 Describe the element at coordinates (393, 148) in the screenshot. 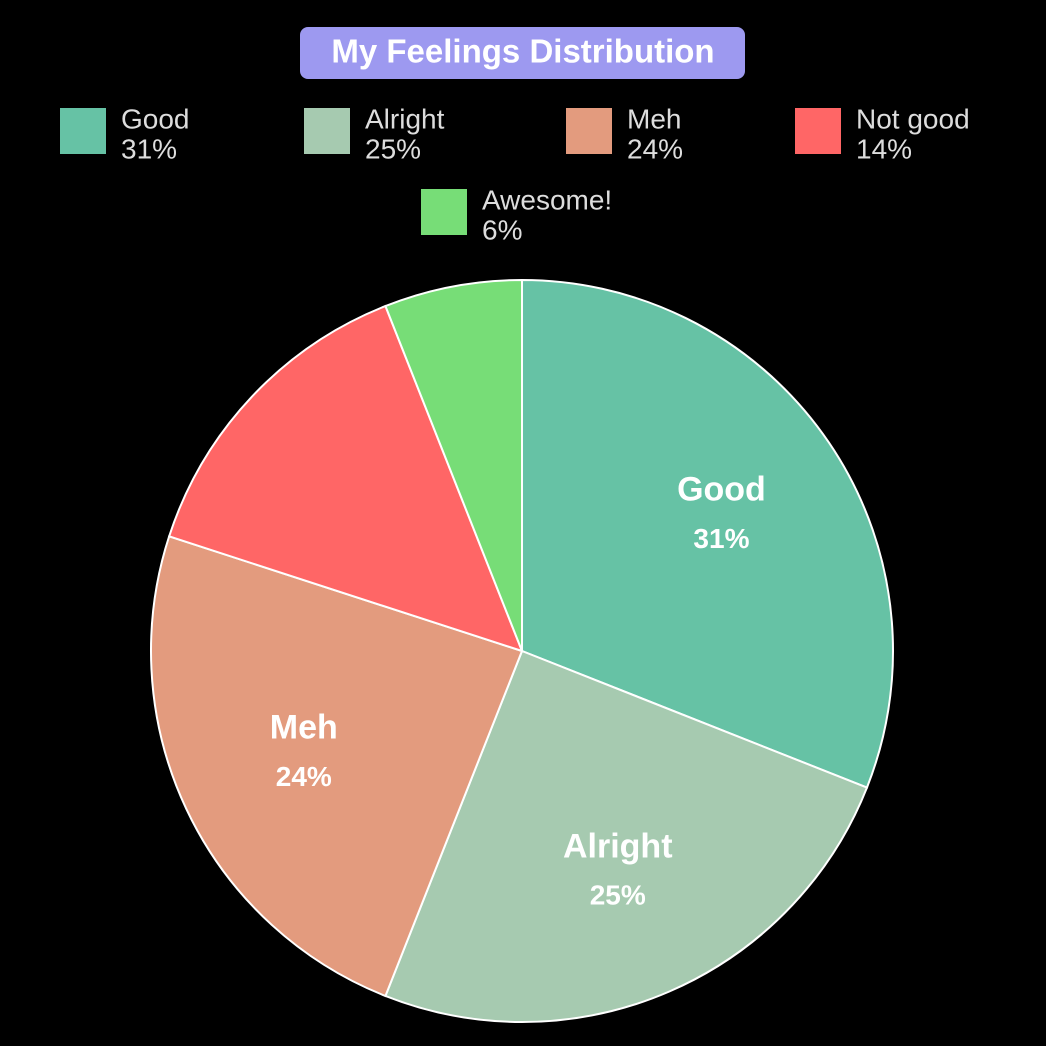

I see `legend-value: 25%` at that location.